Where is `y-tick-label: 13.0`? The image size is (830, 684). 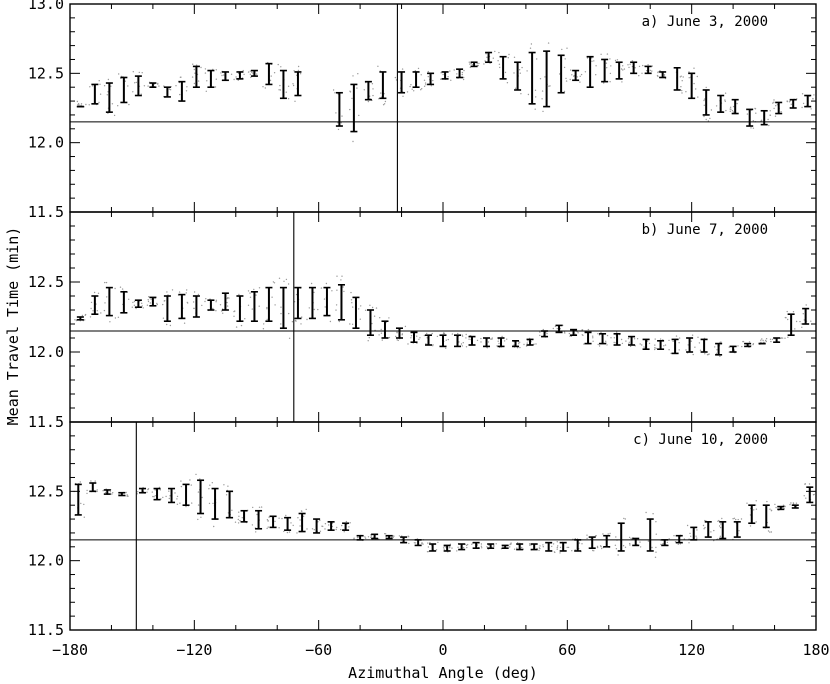 y-tick-label: 13.0 is located at coordinates (46, 6).